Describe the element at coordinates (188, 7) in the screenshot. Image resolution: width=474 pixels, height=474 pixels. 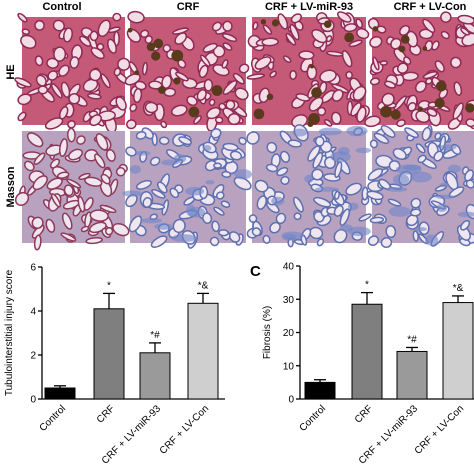
I see `column-header: CRF` at that location.